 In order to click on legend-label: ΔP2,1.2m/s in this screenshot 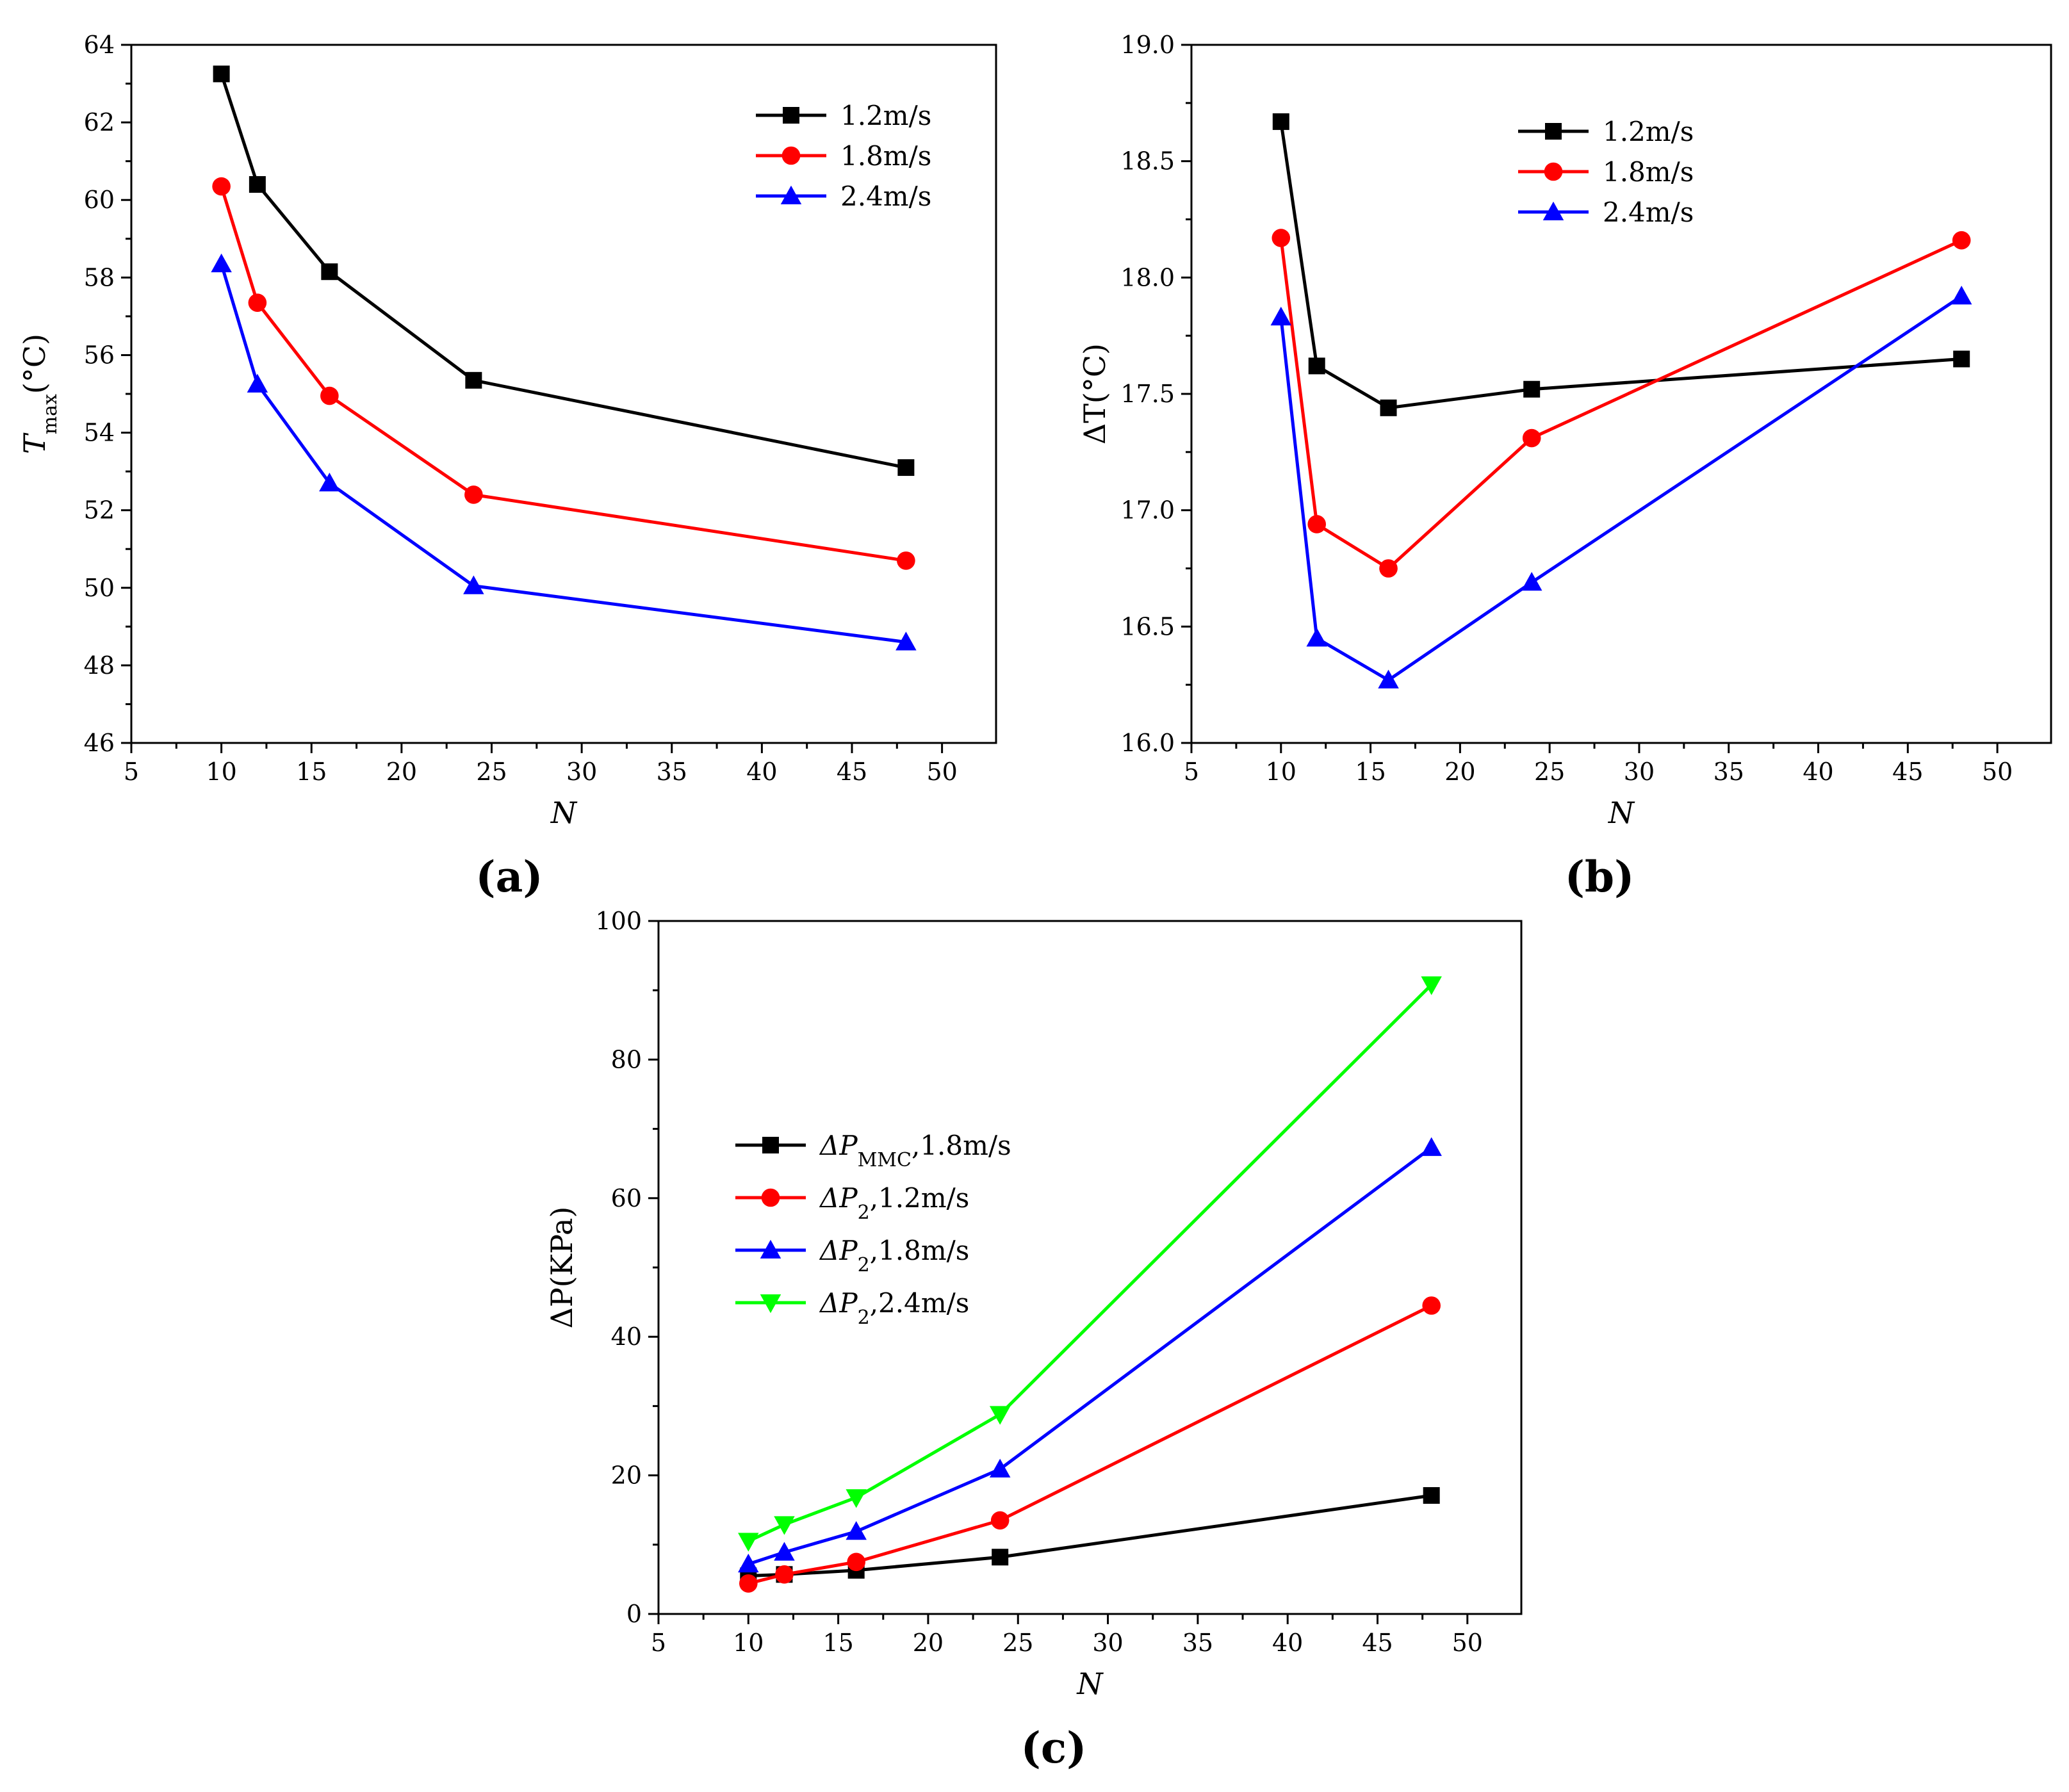, I will do `click(894, 1203)`.